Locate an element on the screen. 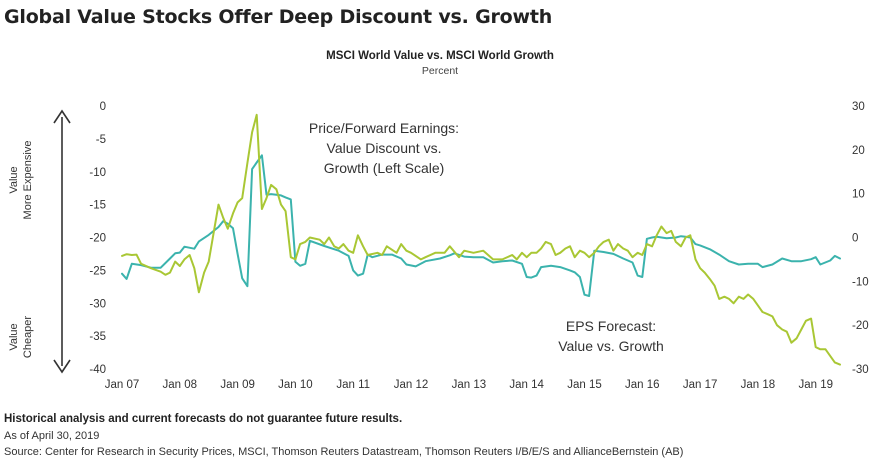 This screenshot has width=880, height=462. chart-subtitle: Percent is located at coordinates (440, 71).